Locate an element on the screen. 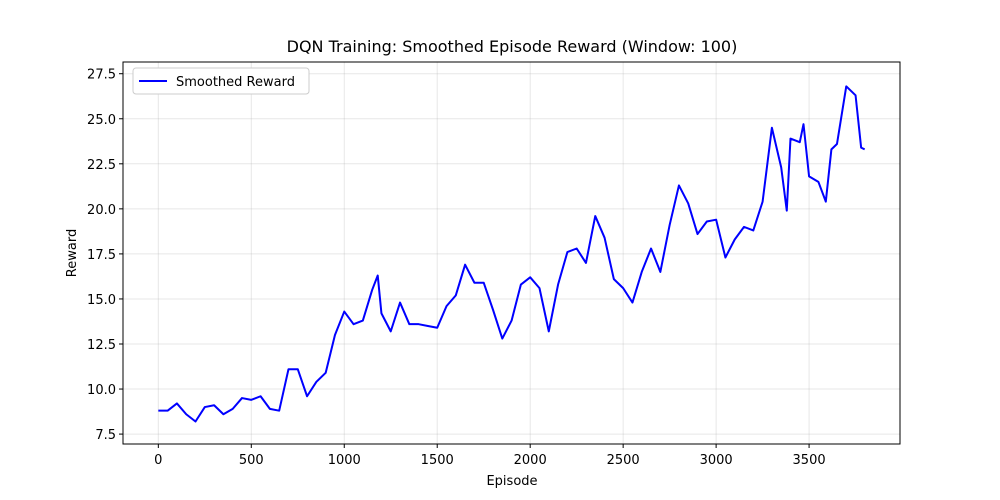 The image size is (1000, 500). x-tick-label: 2000 is located at coordinates (530, 460).